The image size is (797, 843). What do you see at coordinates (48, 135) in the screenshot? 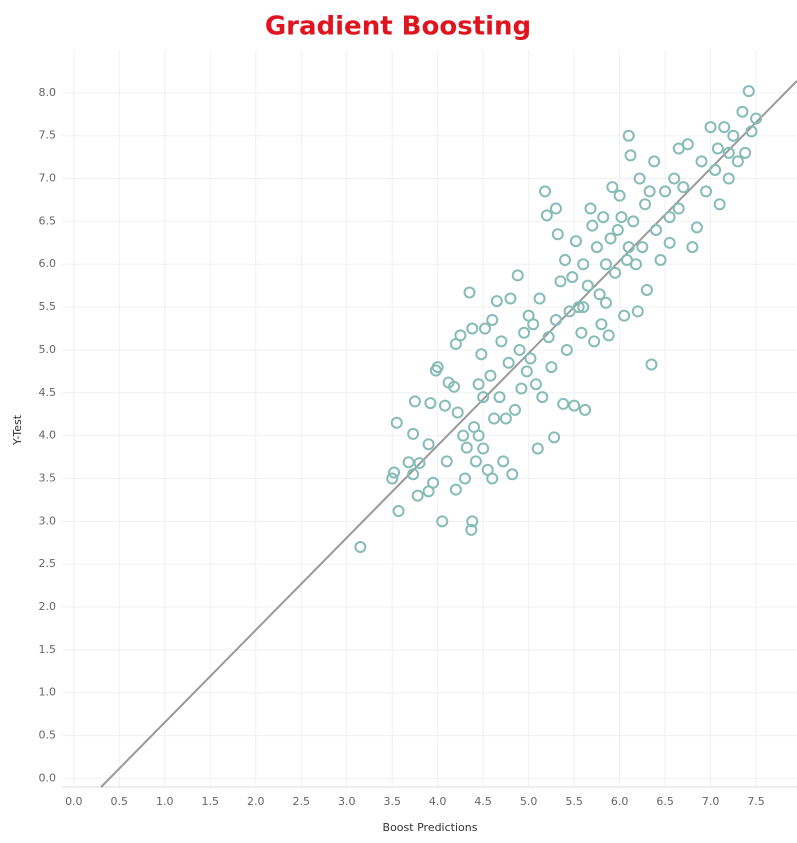
I see `y-tick-label: 7.5` at bounding box center [48, 135].